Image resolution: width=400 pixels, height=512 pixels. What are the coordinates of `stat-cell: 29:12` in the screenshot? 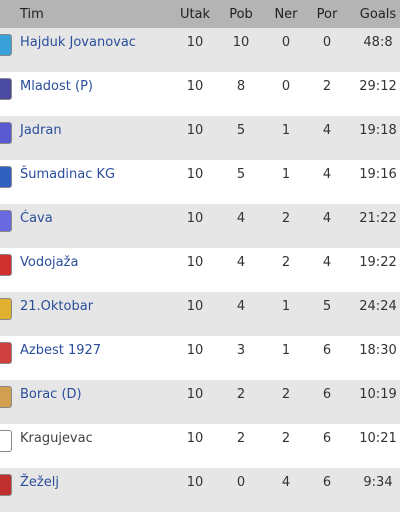 It's located at (378, 86).